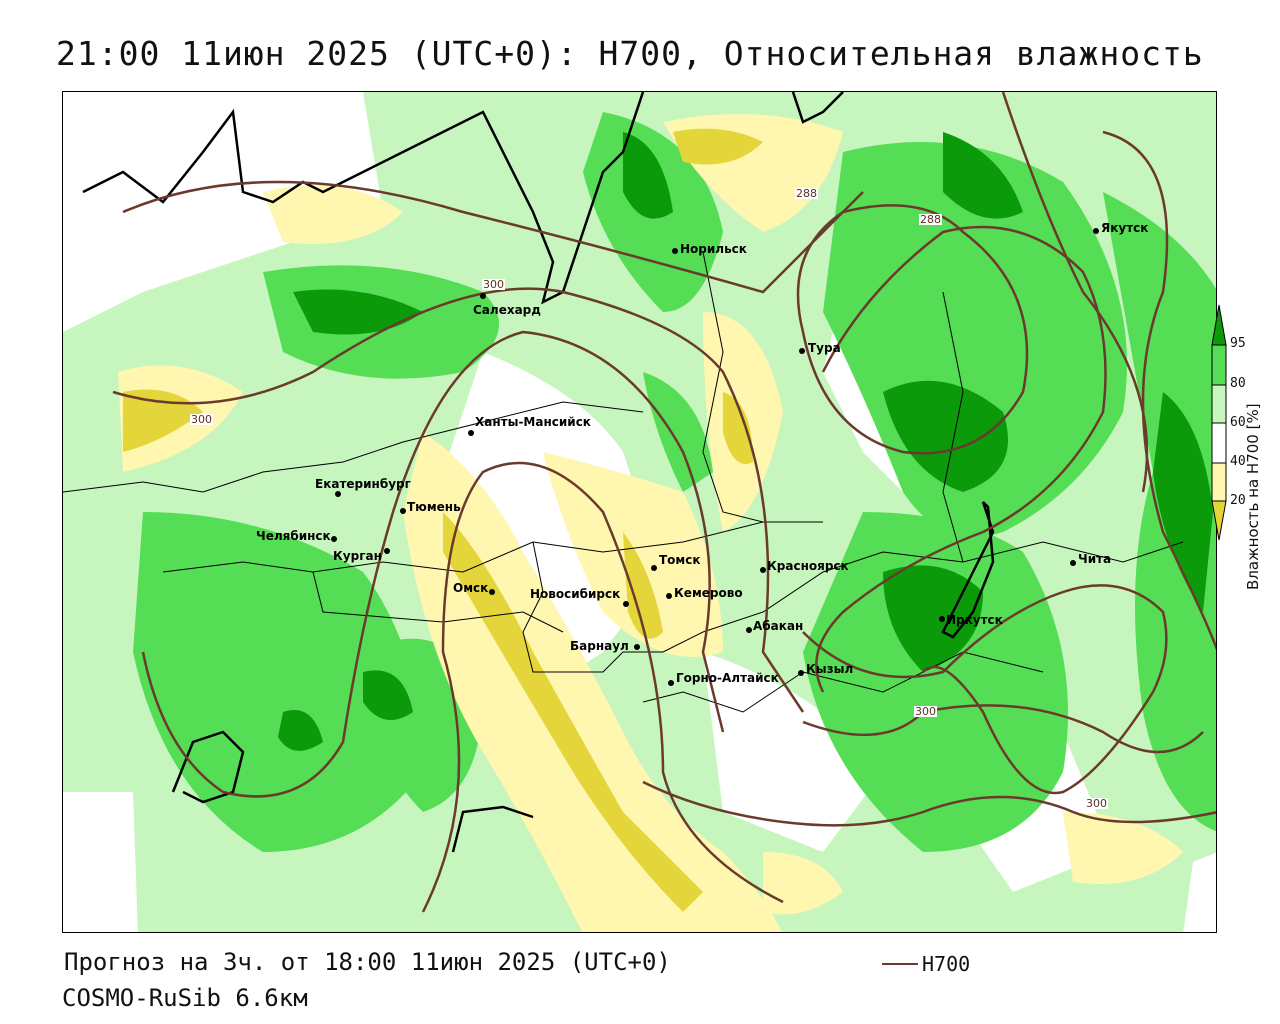  I want to click on city-barnaul: Барнаул, so click(599, 646).